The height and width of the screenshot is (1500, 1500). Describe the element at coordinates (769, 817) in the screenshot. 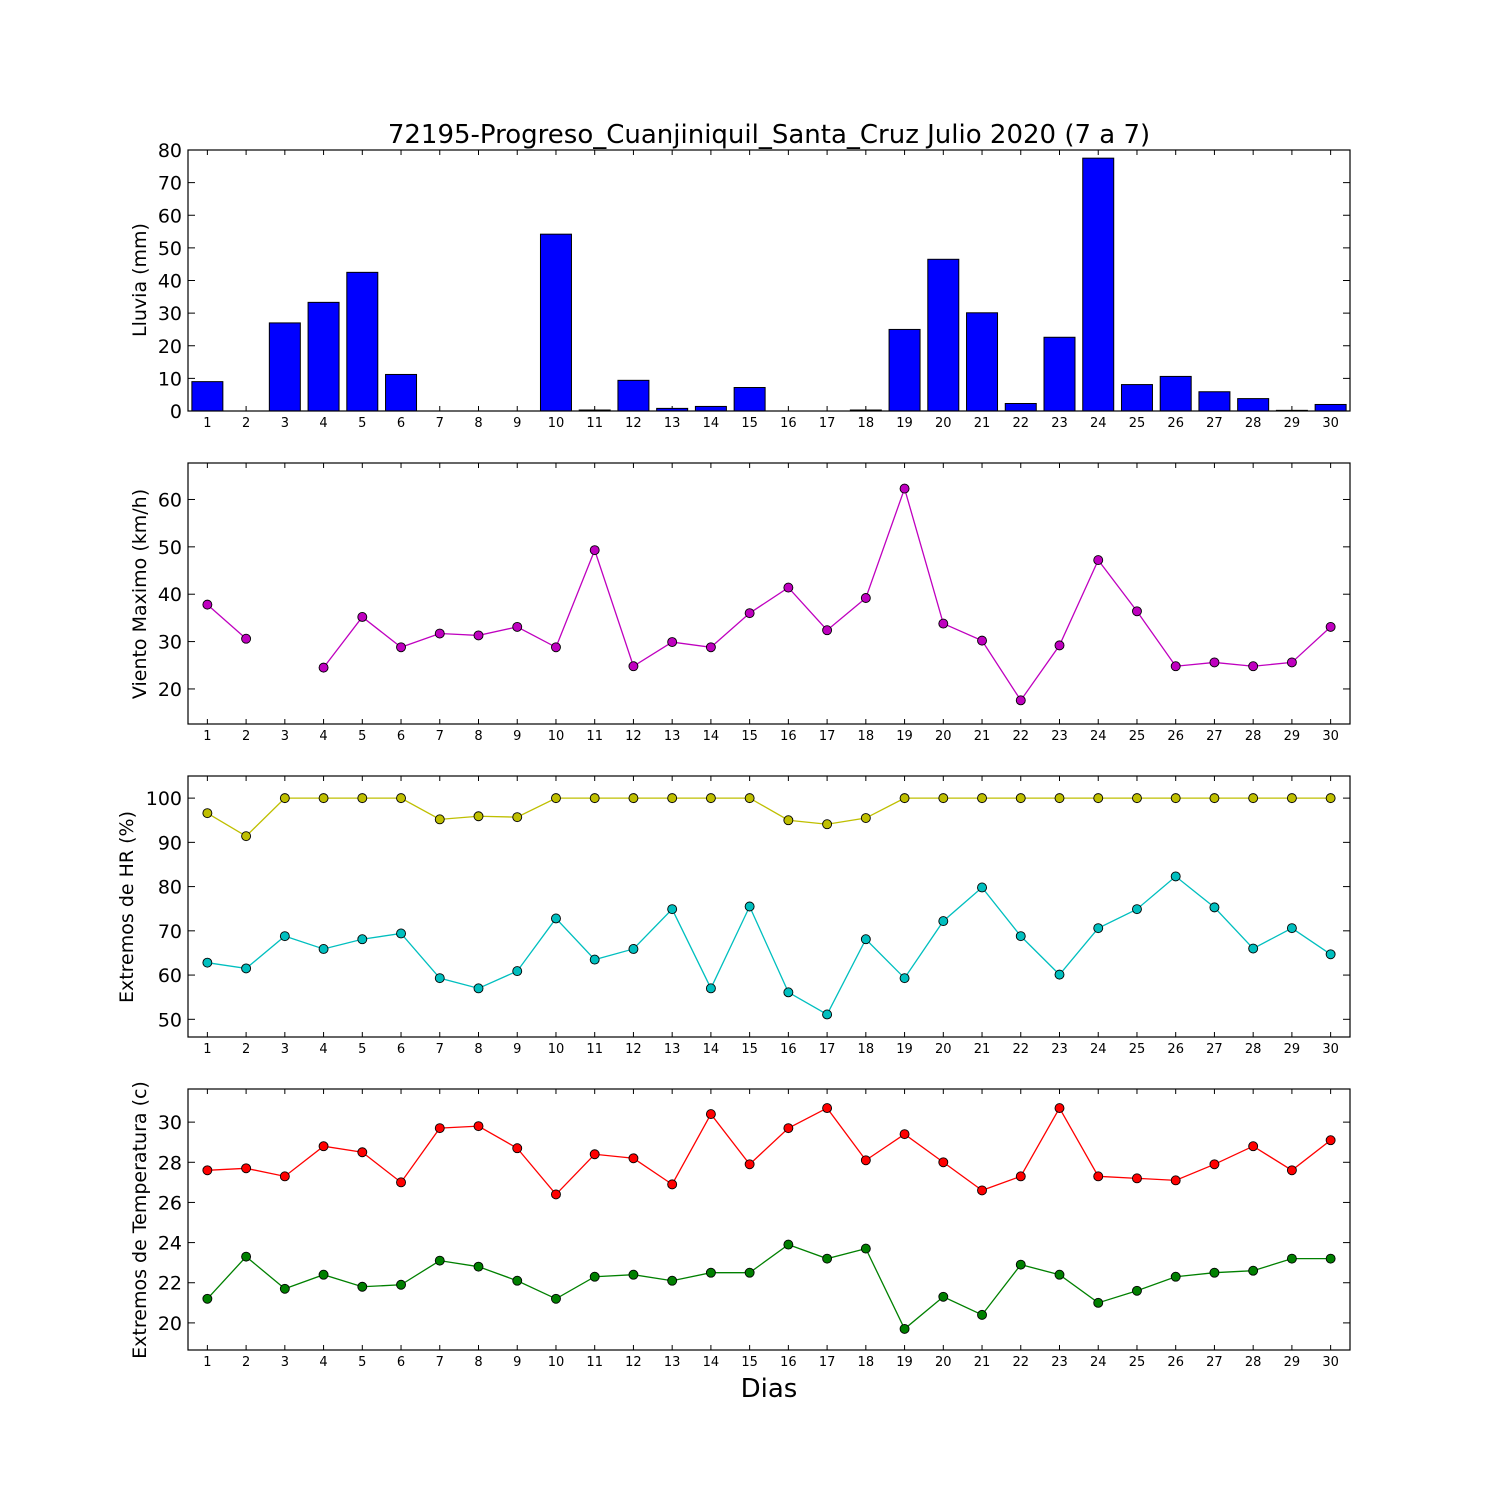

I see `series-line` at that location.